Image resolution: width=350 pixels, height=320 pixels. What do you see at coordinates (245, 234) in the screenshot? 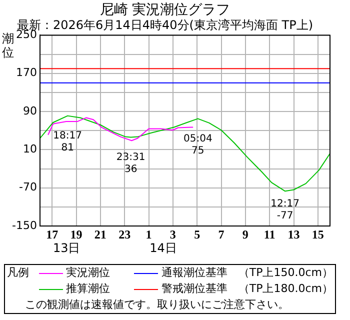
I see `x-tick-label: 9` at bounding box center [245, 234].